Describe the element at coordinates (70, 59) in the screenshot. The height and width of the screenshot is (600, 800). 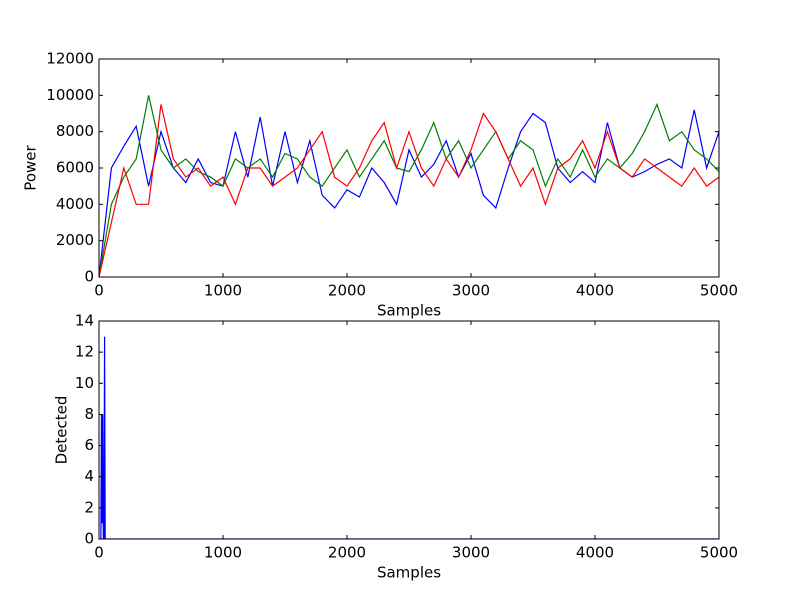
I see `y-tick-label: 12000` at that location.